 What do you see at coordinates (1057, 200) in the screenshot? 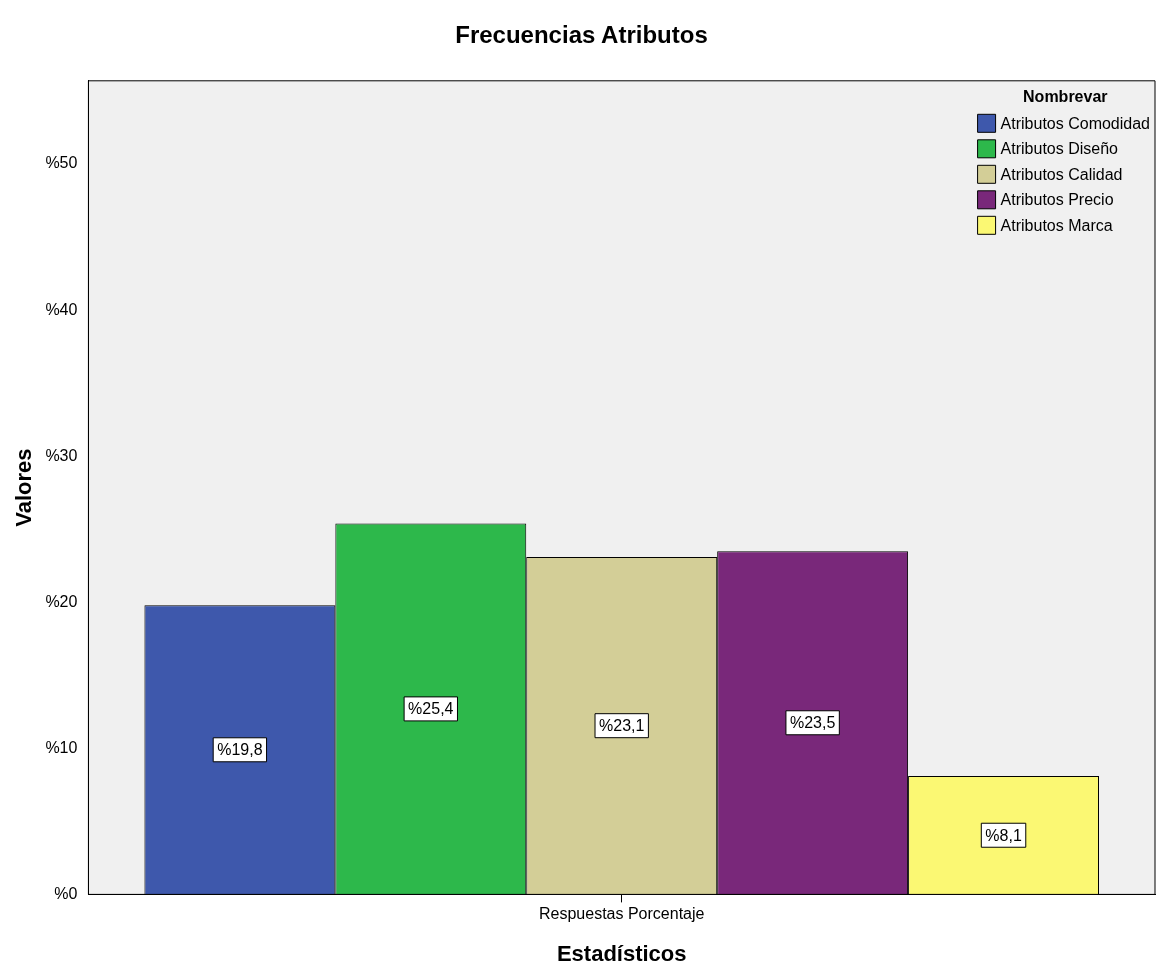
I see `legend-label: Atributos Precio` at bounding box center [1057, 200].